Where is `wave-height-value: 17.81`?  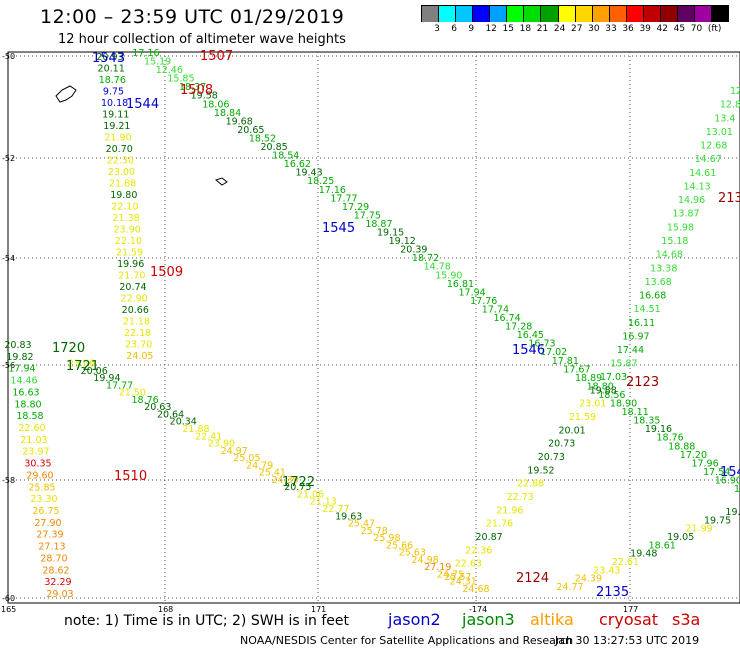
wave-height-value: 17.81 is located at coordinates (565, 361).